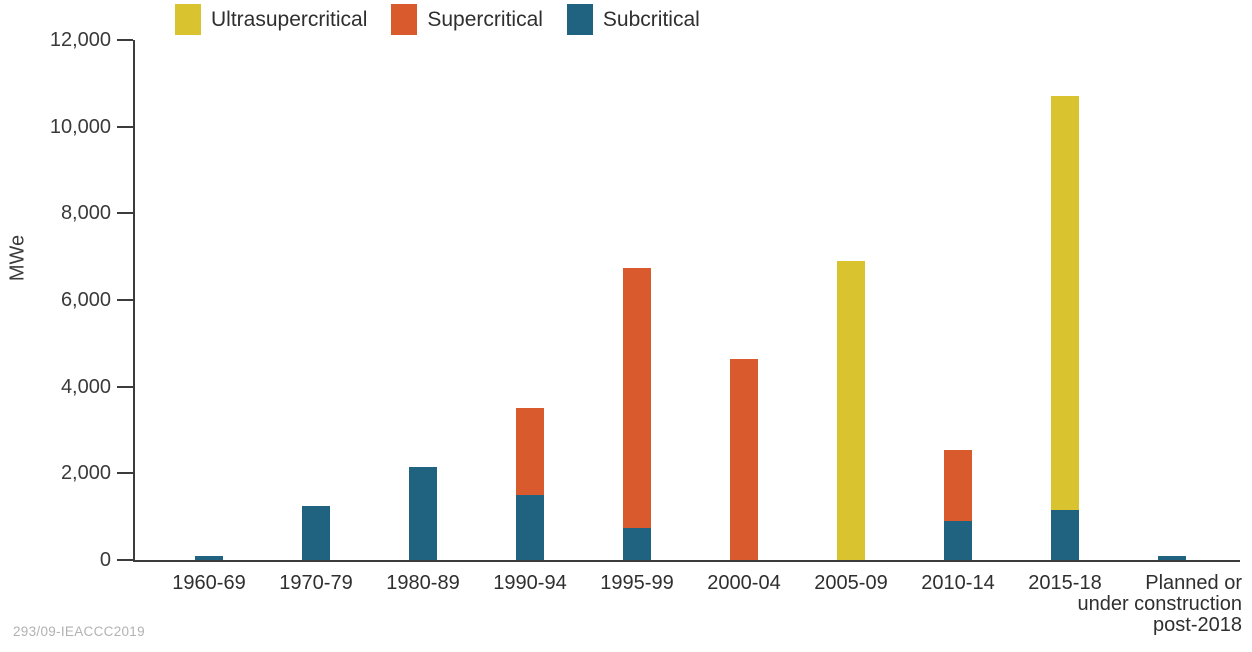  Describe the element at coordinates (85, 386) in the screenshot. I see `y-tick-label: 4,000` at that location.